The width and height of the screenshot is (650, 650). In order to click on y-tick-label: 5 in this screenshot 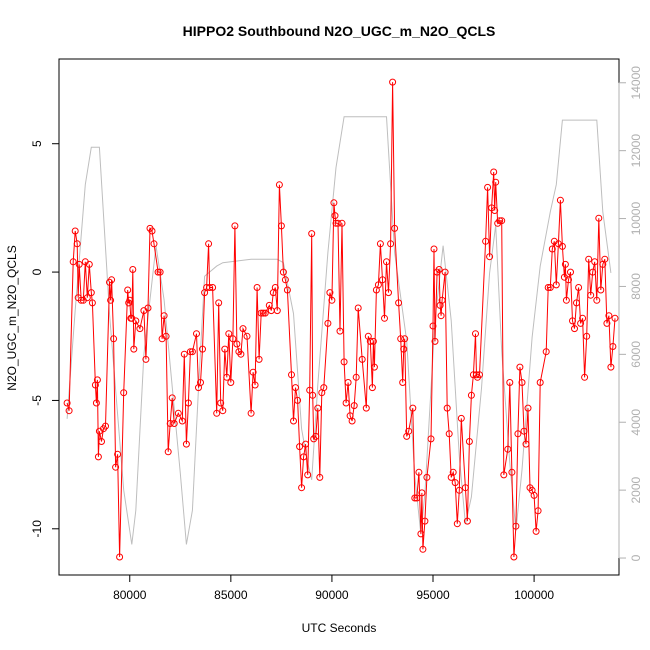, I will do `click(37, 143)`.